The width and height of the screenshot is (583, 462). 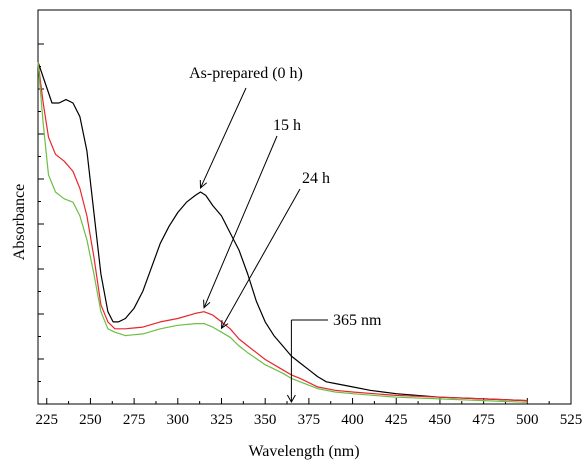 What do you see at coordinates (483, 420) in the screenshot?
I see `x-tick-label: 475` at bounding box center [483, 420].